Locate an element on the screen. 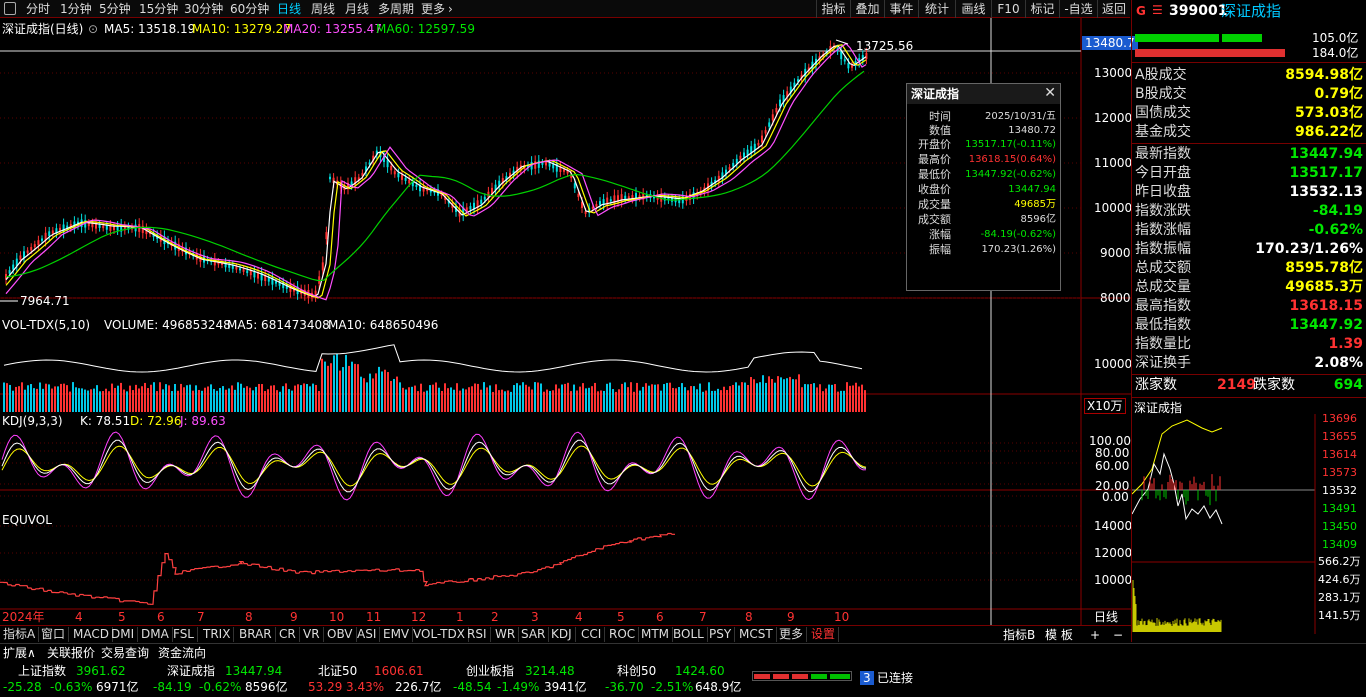 This screenshot has height=697, width=1366. code-prefix: G is located at coordinates (1141, 11).